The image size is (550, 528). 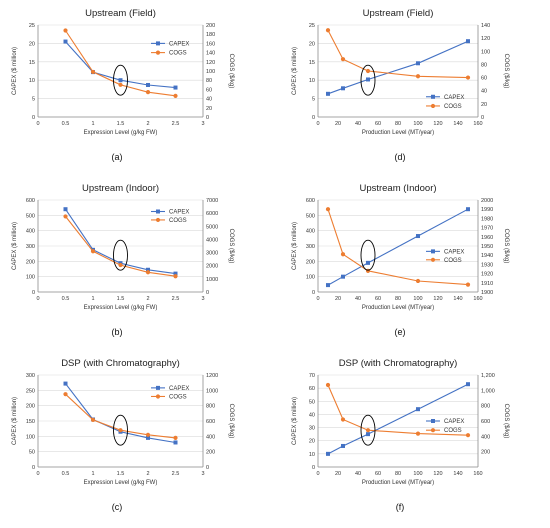 I want to click on x-tick-label: 40, so click(x=358, y=474).